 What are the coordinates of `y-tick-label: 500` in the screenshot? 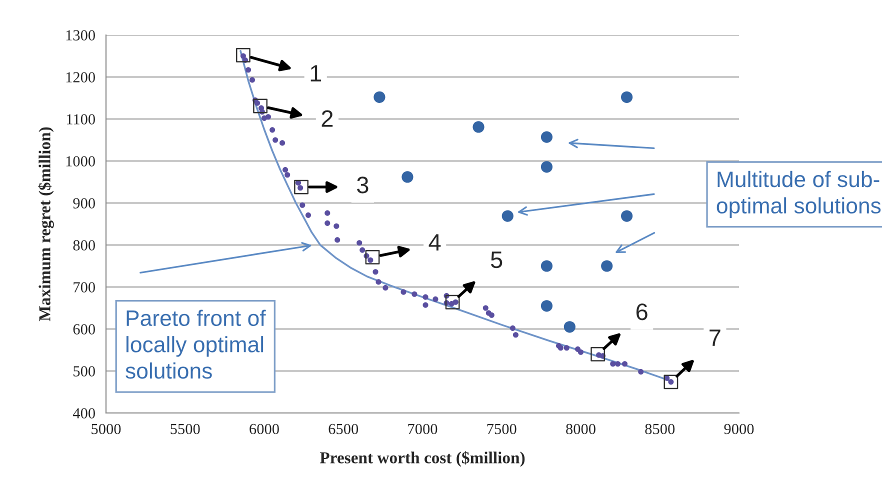 It's located at (84, 371).